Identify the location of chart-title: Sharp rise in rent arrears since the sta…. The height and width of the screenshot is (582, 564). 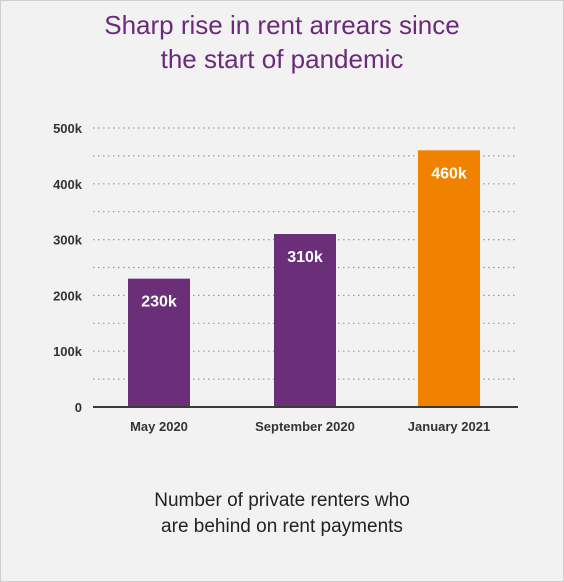
(282, 42).